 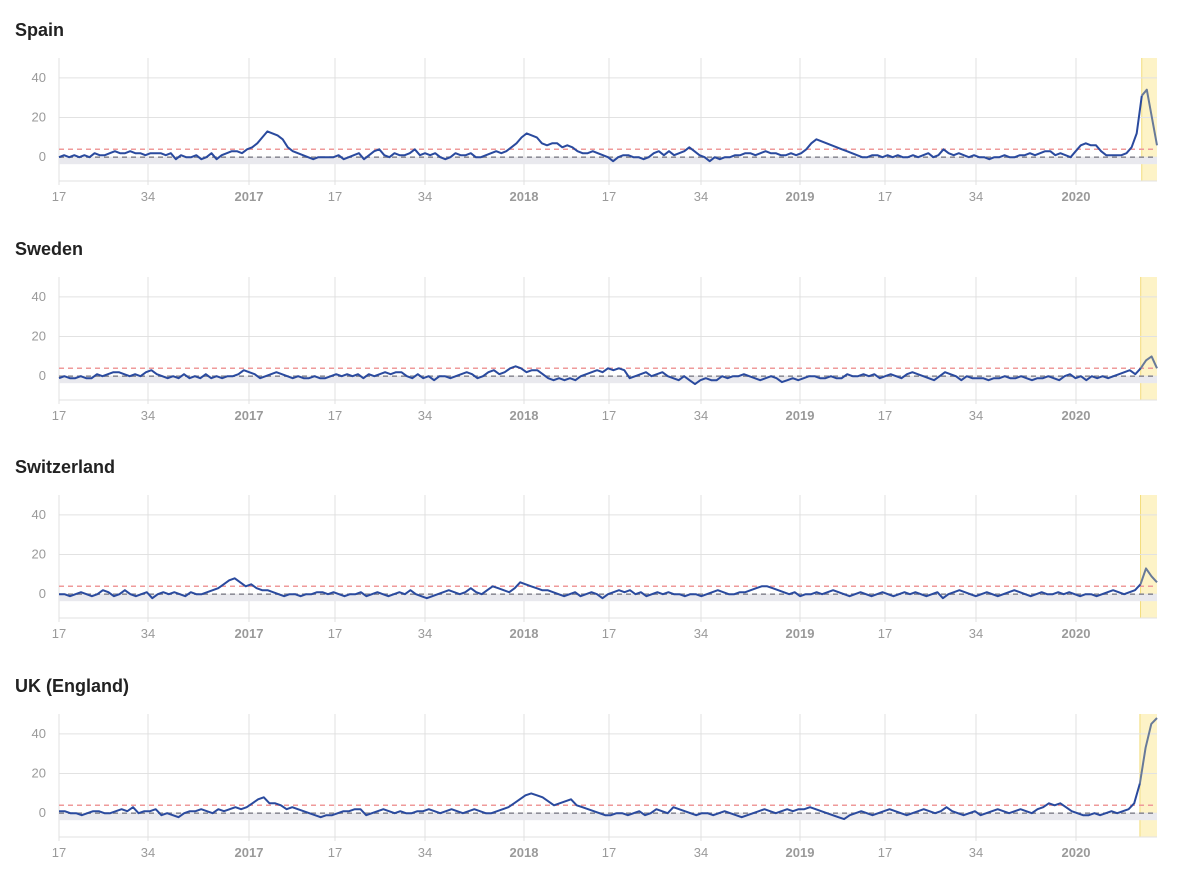 I want to click on chart-title-uk-england: UK (England), so click(x=72, y=686).